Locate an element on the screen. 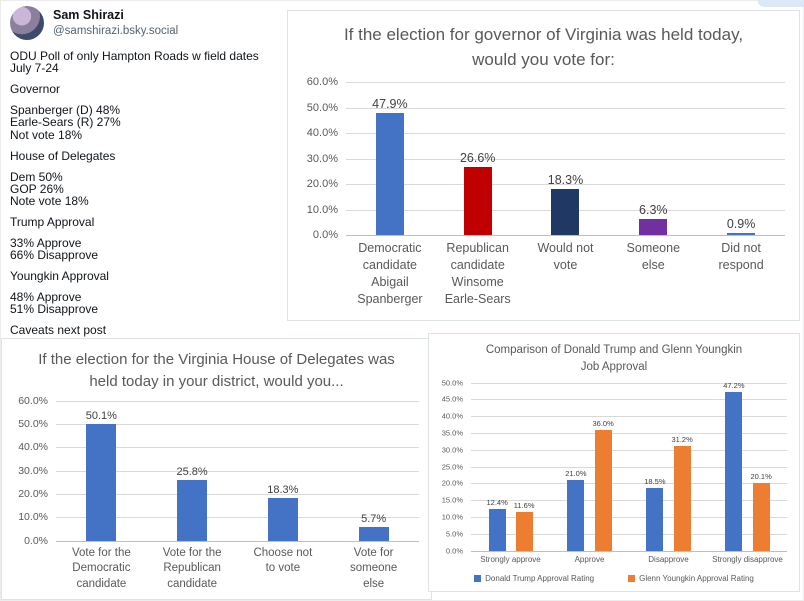  bar-value-label: 50.1% is located at coordinates (101, 415).